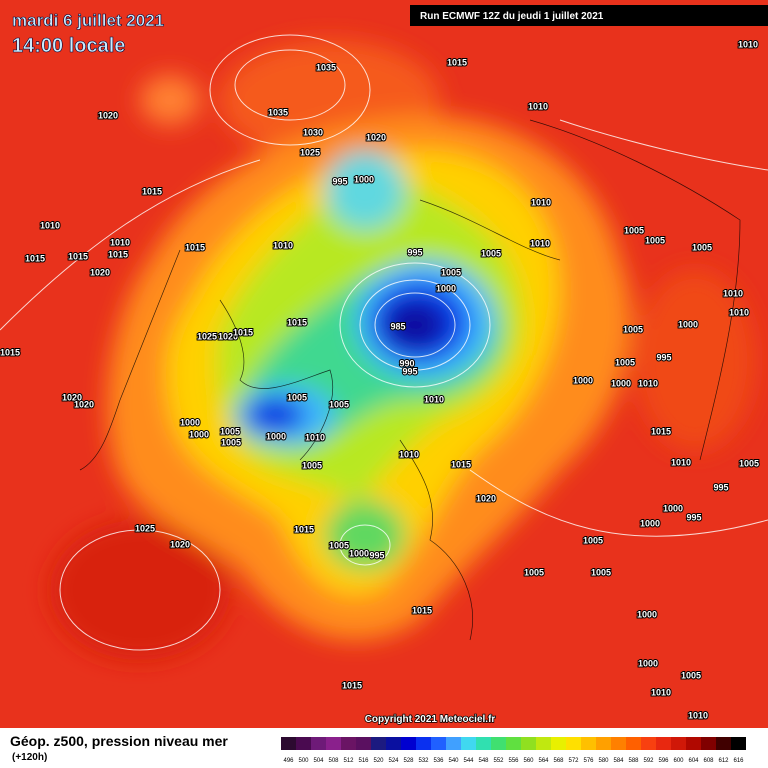 Image resolution: width=768 pixels, height=768 pixels. I want to click on isobar-label: 985, so click(397, 326).